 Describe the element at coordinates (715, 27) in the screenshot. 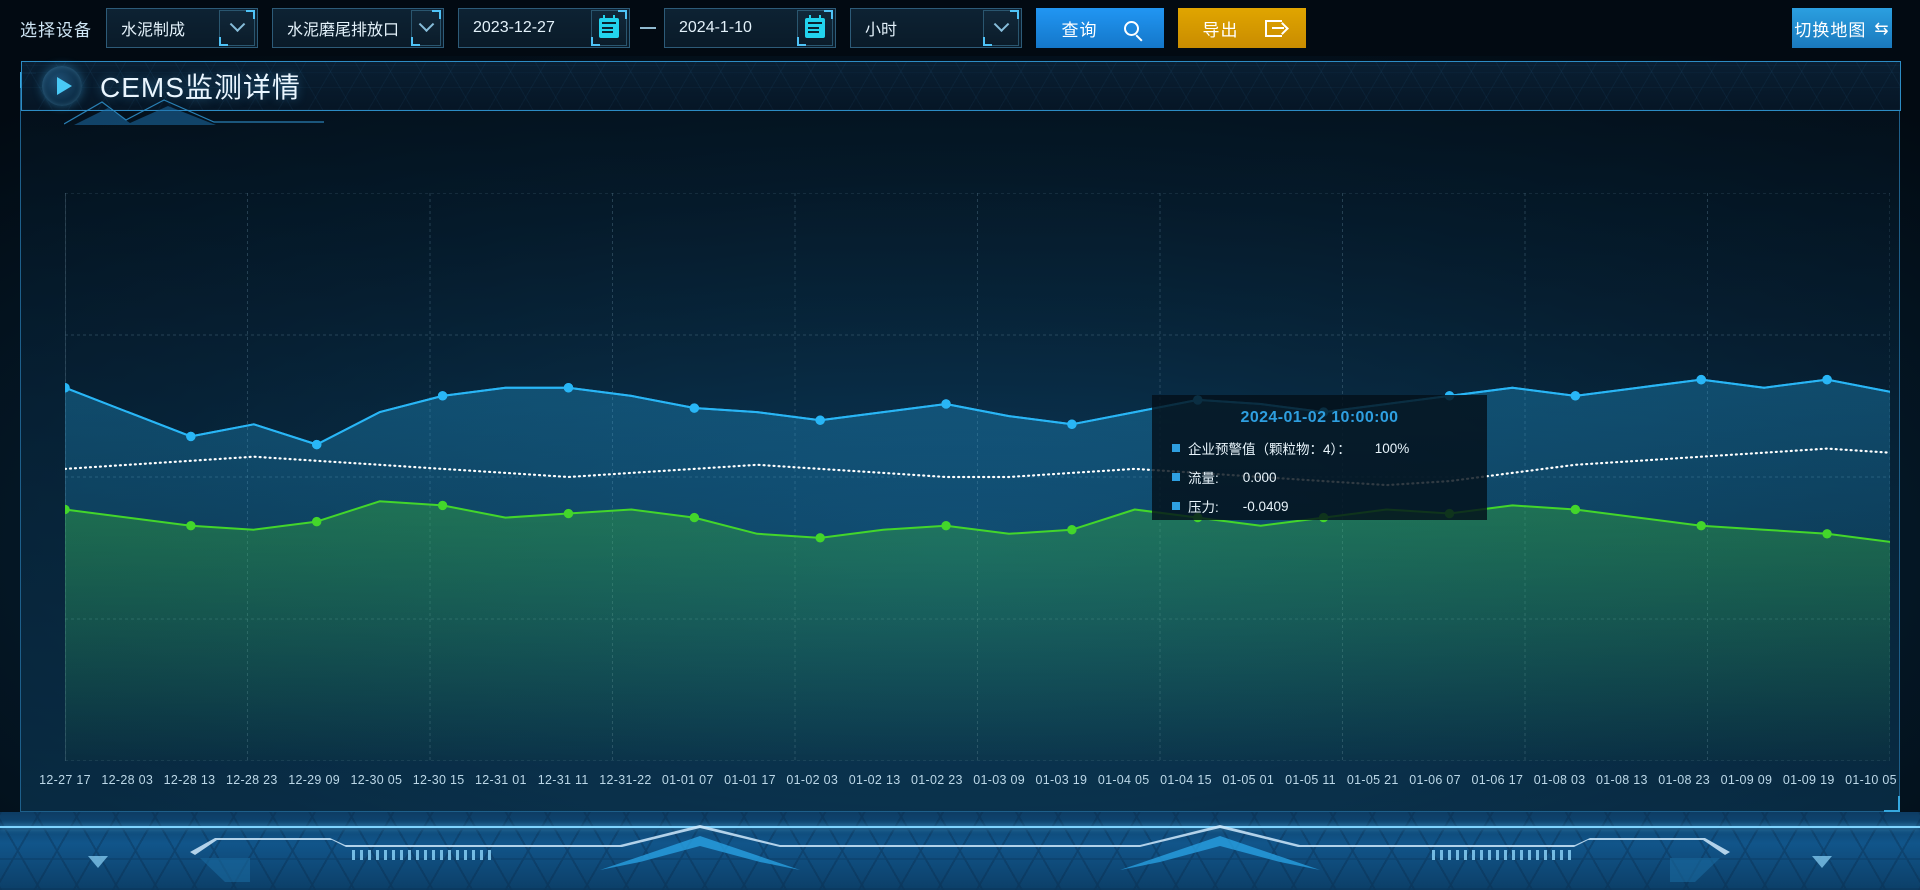

I see `end-date-value: 2024-1-10` at that location.